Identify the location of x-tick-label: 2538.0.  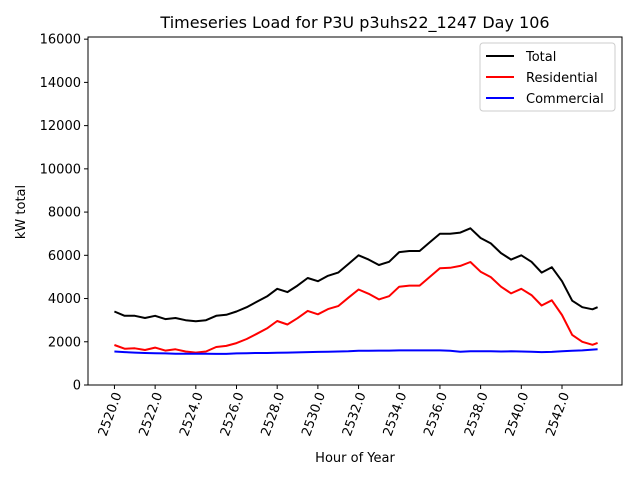
(477, 414).